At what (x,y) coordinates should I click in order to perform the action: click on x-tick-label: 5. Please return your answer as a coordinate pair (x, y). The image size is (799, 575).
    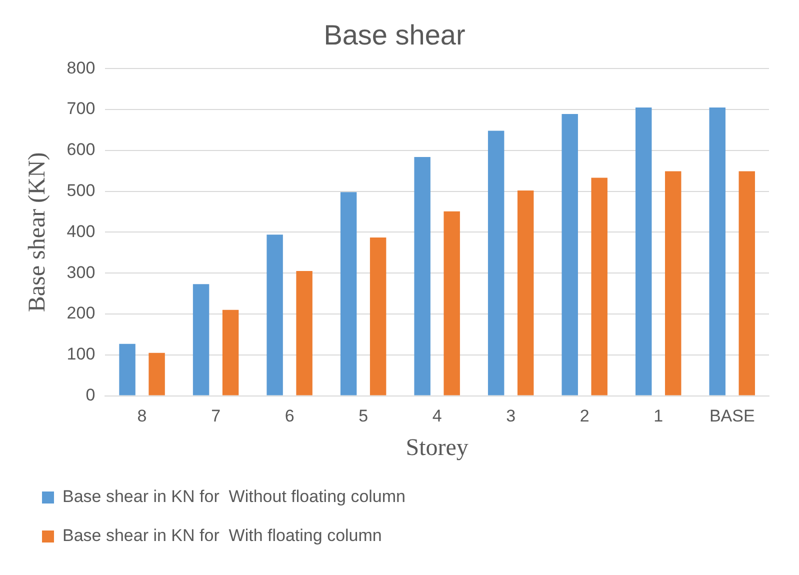
    Looking at the image, I should click on (363, 416).